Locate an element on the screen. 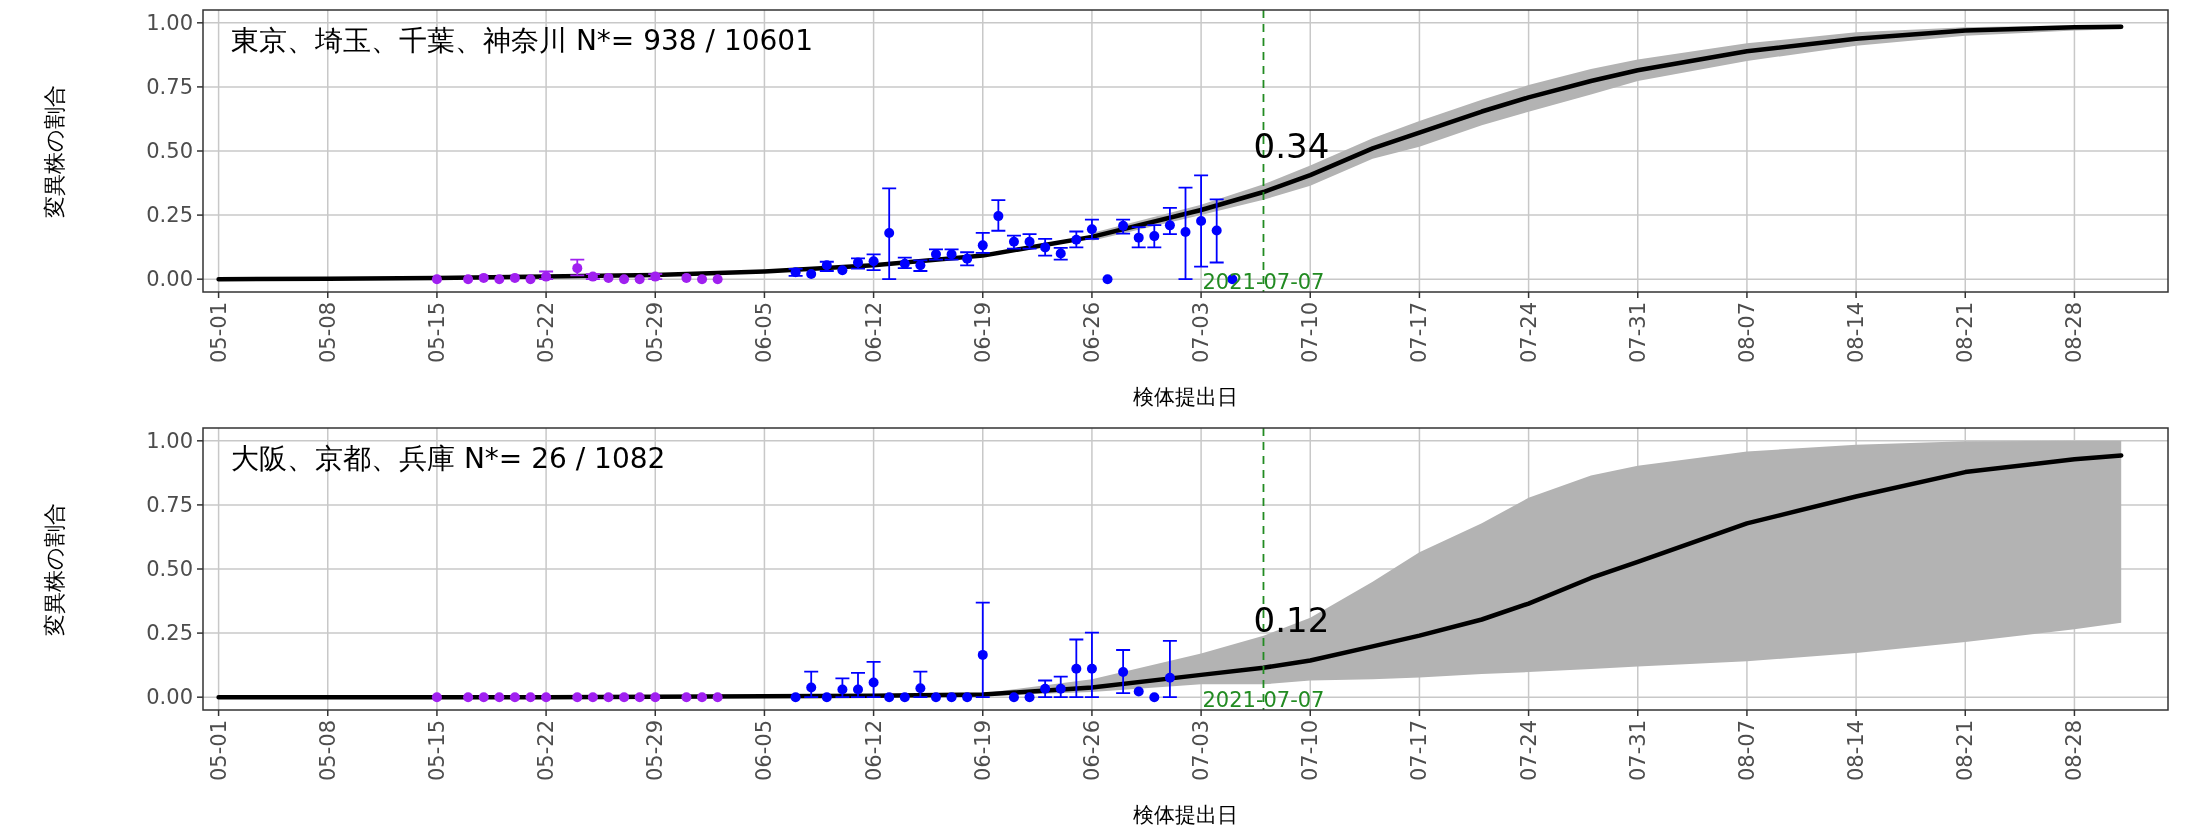  y-tick-label: 0.25 is located at coordinates (169, 633).